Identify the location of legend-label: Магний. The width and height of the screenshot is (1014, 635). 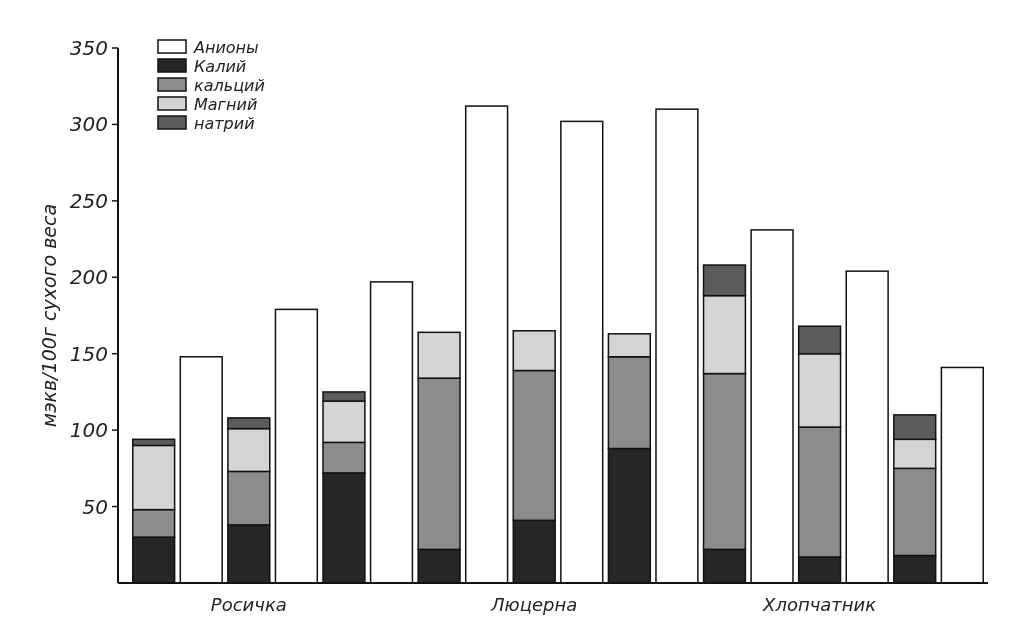
(226, 104).